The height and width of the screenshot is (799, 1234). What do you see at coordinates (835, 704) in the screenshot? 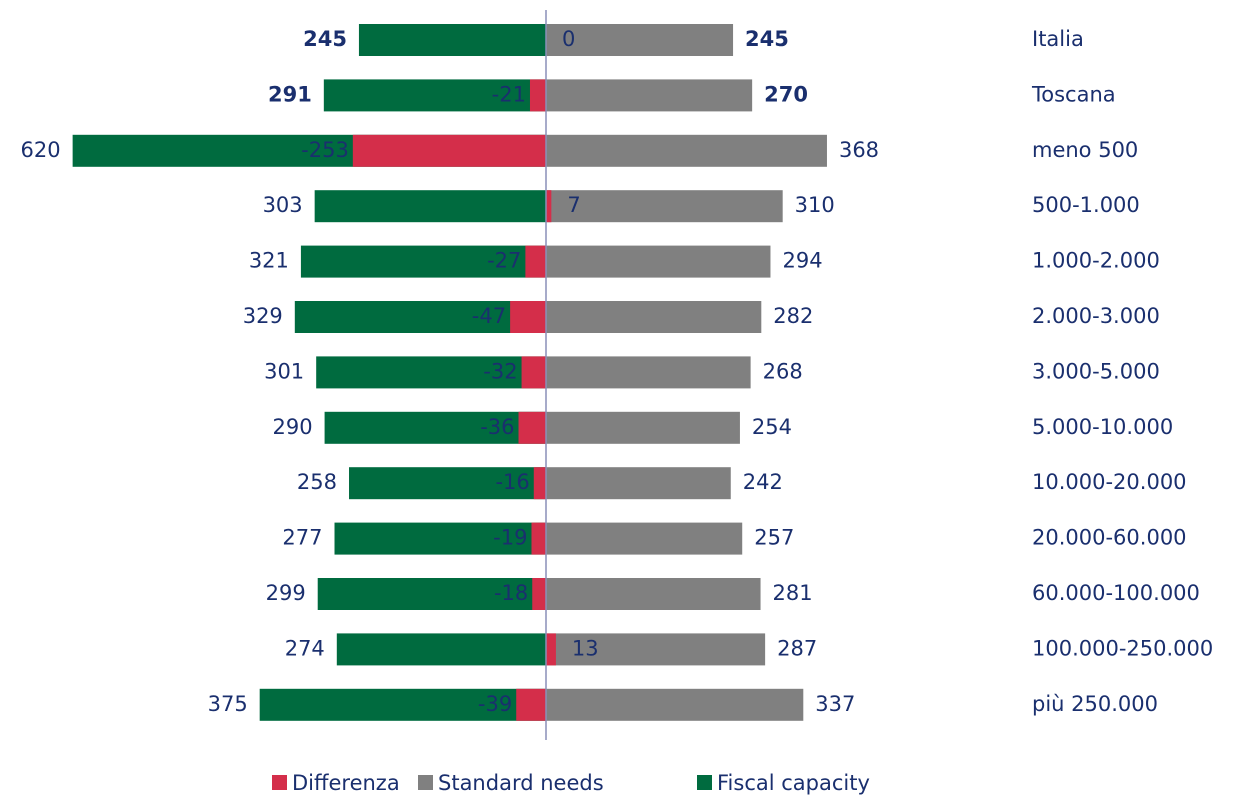
I see `needs-label: 337` at bounding box center [835, 704].